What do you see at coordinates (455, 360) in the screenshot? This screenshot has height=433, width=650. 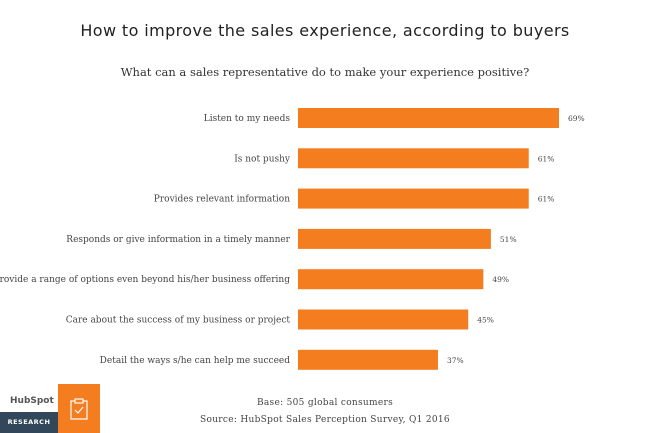 I see `value-label: 37%` at bounding box center [455, 360].